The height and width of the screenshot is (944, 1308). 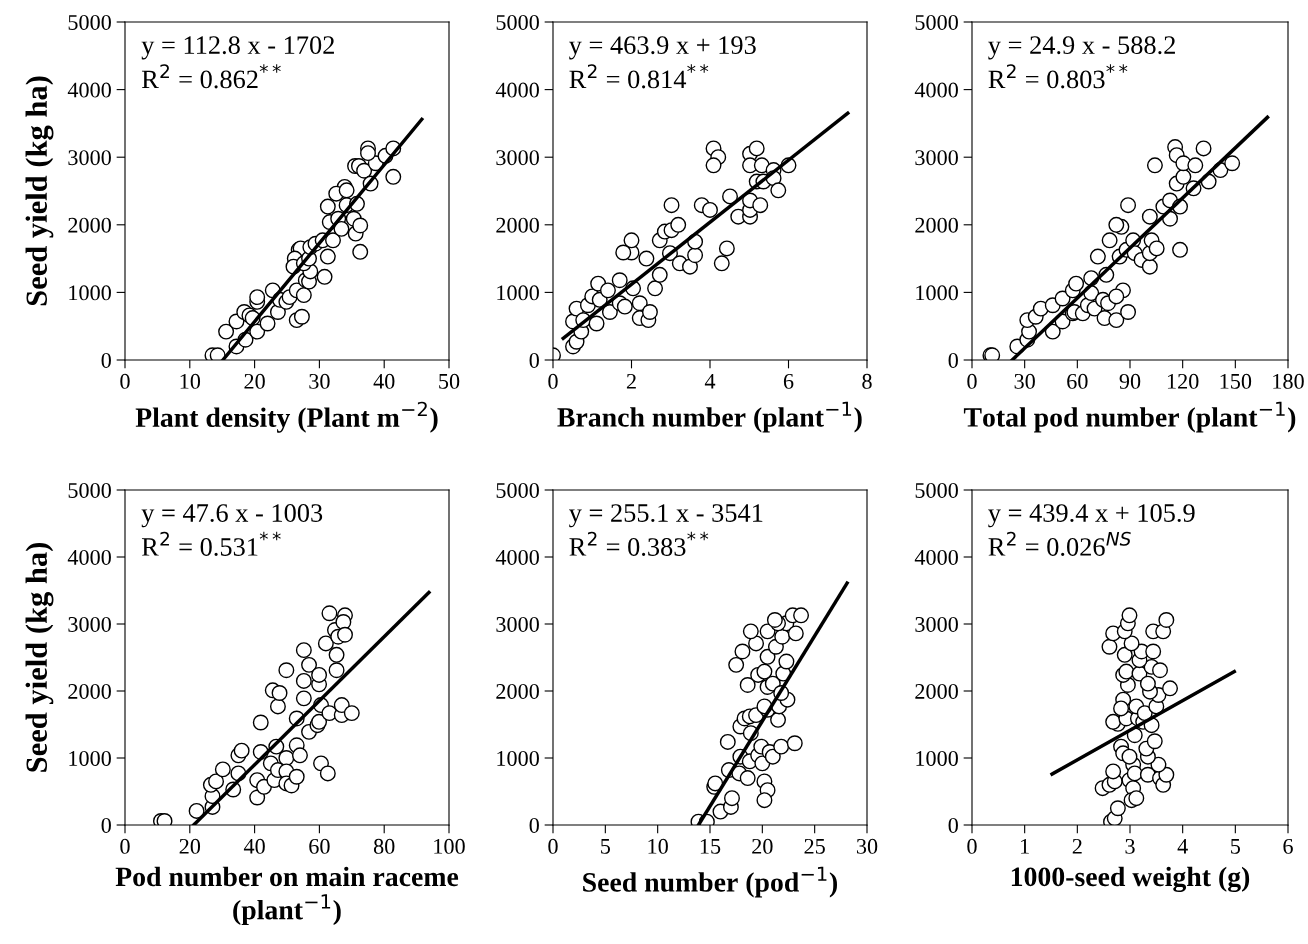 I want to click on annotation: y = 112.8 x - 1702, so click(x=237, y=48).